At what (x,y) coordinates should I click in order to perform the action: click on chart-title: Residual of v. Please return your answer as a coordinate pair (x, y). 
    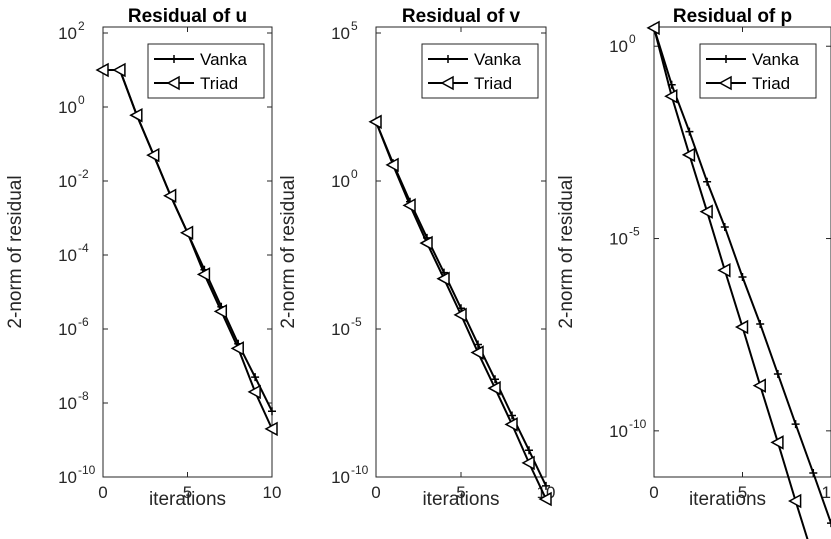
    Looking at the image, I should click on (461, 16).